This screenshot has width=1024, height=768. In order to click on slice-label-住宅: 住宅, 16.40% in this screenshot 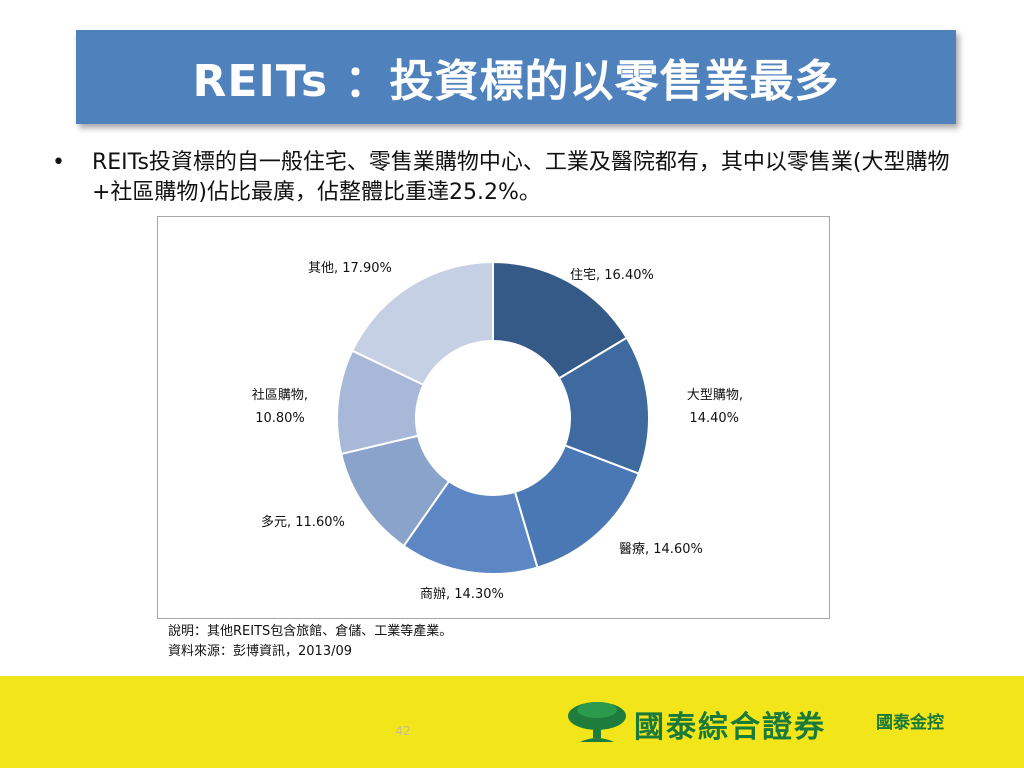, I will do `click(612, 275)`.